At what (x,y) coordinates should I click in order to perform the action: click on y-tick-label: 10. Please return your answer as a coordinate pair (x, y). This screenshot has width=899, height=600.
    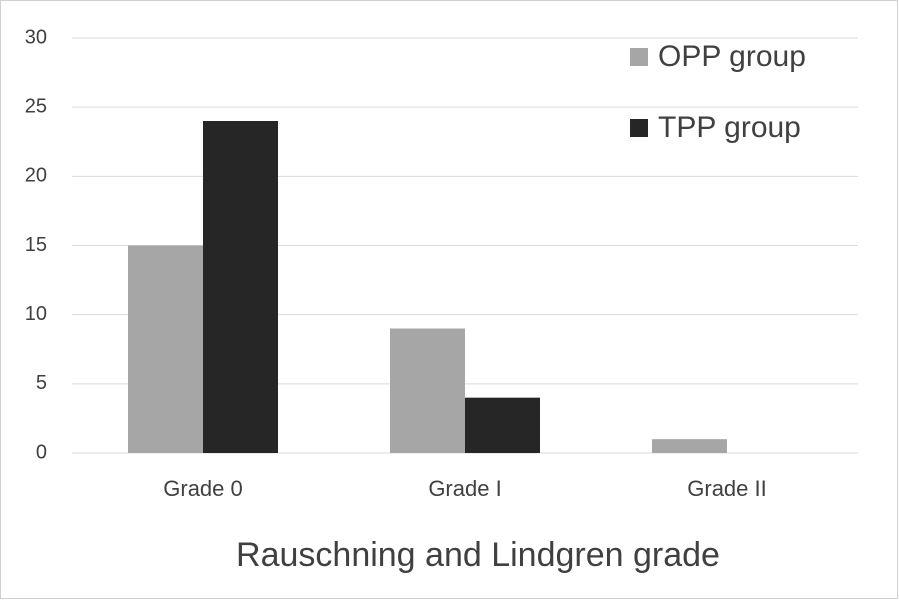
    Looking at the image, I should click on (36, 314).